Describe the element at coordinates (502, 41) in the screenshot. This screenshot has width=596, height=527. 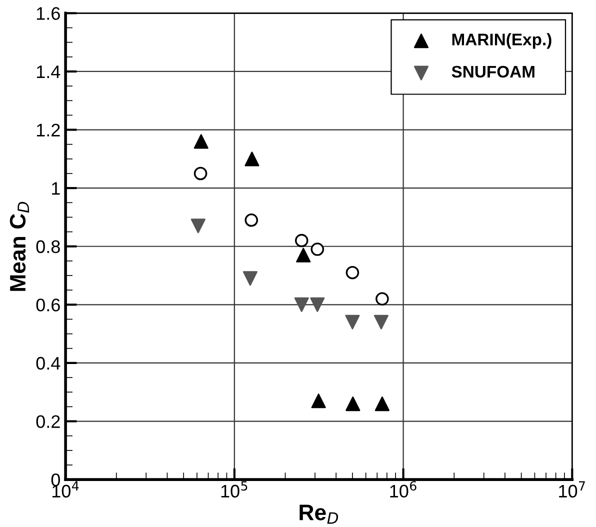
I see `legend-label: MARIN(Exp.)` at that location.